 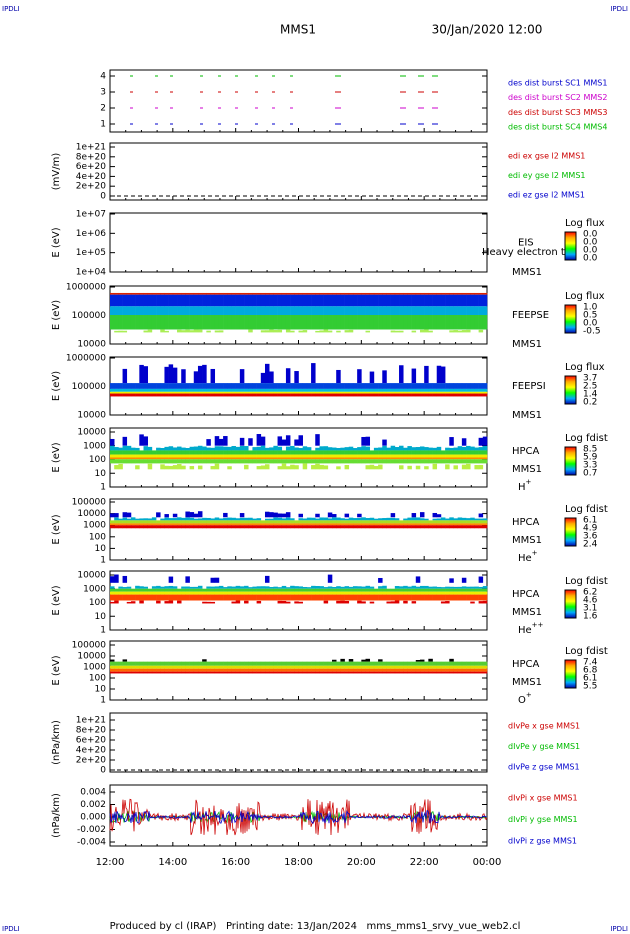 What do you see at coordinates (361, 862) in the screenshot?
I see `x-tick-label: 20:00` at bounding box center [361, 862].